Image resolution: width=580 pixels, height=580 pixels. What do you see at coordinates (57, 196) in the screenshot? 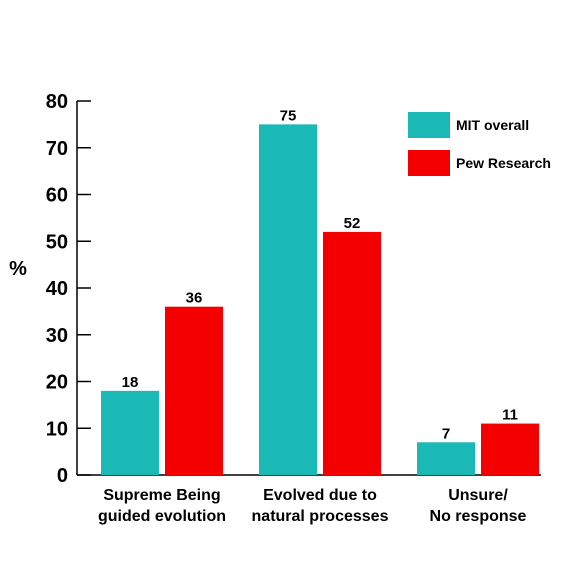
I see `y-tick-label: 60` at bounding box center [57, 196].